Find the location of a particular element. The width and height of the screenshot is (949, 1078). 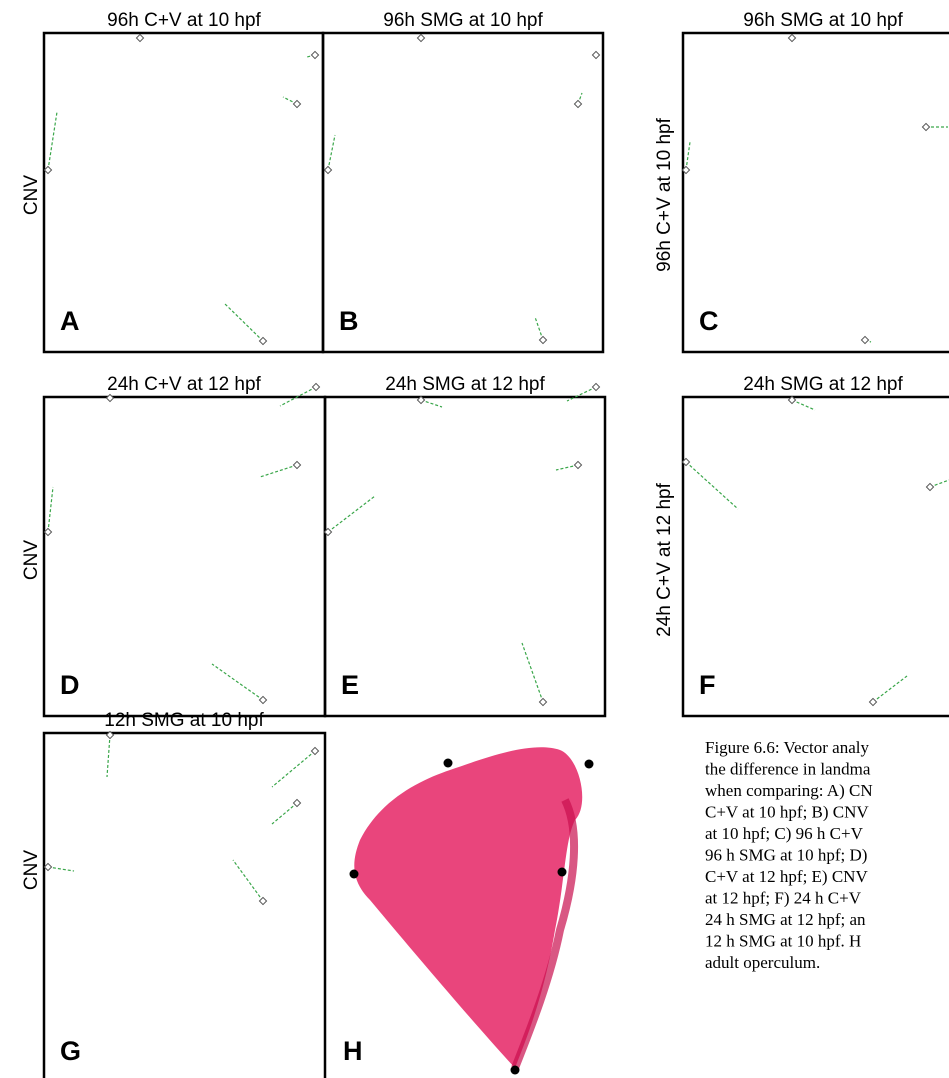

caption-line: adult operculum. is located at coordinates (762, 962).